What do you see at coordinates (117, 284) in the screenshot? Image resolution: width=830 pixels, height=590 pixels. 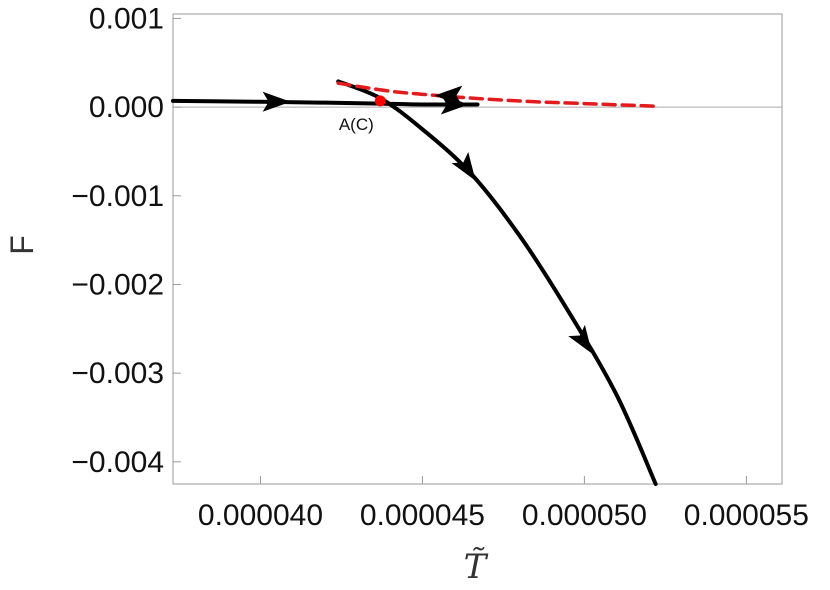 I see `y-tick-label-3: −0.002` at bounding box center [117, 284].